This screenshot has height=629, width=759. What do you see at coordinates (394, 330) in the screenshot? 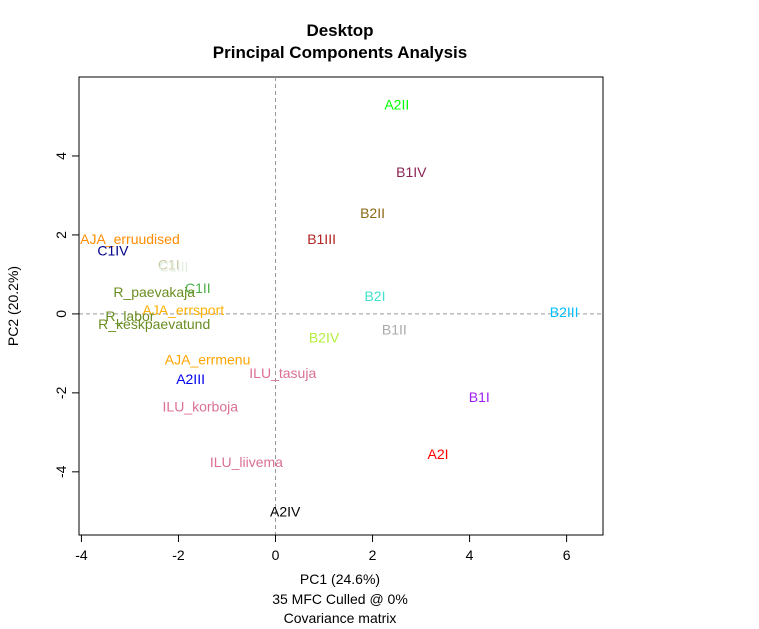
I see `point-label: B1II` at bounding box center [394, 330].